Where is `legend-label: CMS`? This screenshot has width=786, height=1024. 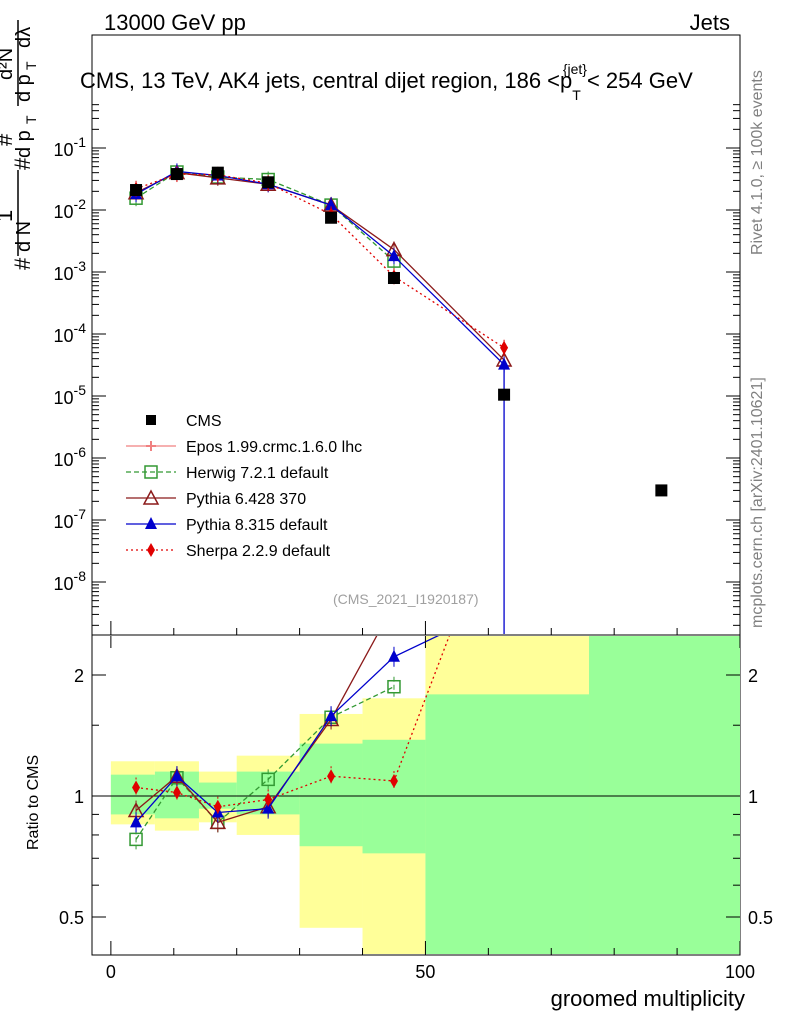 legend-label: CMS is located at coordinates (204, 421).